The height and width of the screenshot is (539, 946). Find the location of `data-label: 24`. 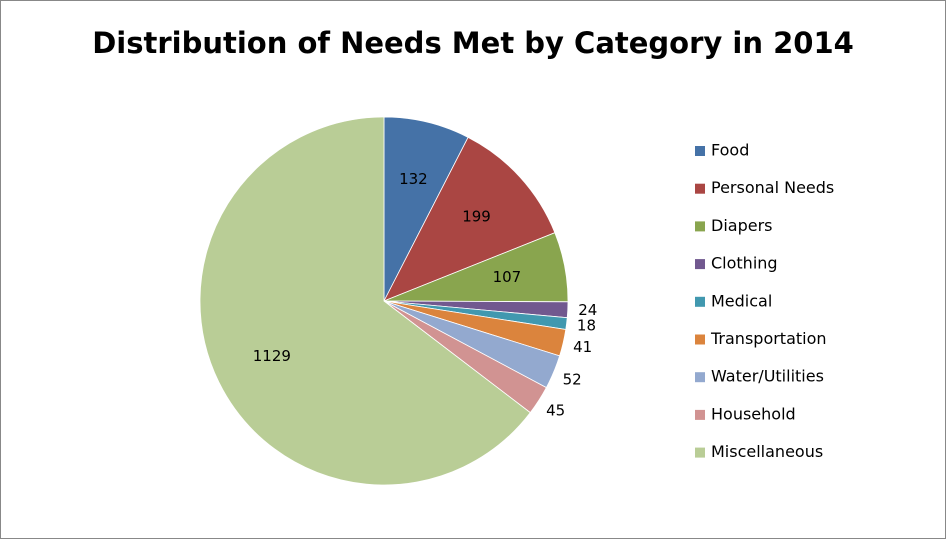

data-label: 24 is located at coordinates (587, 310).